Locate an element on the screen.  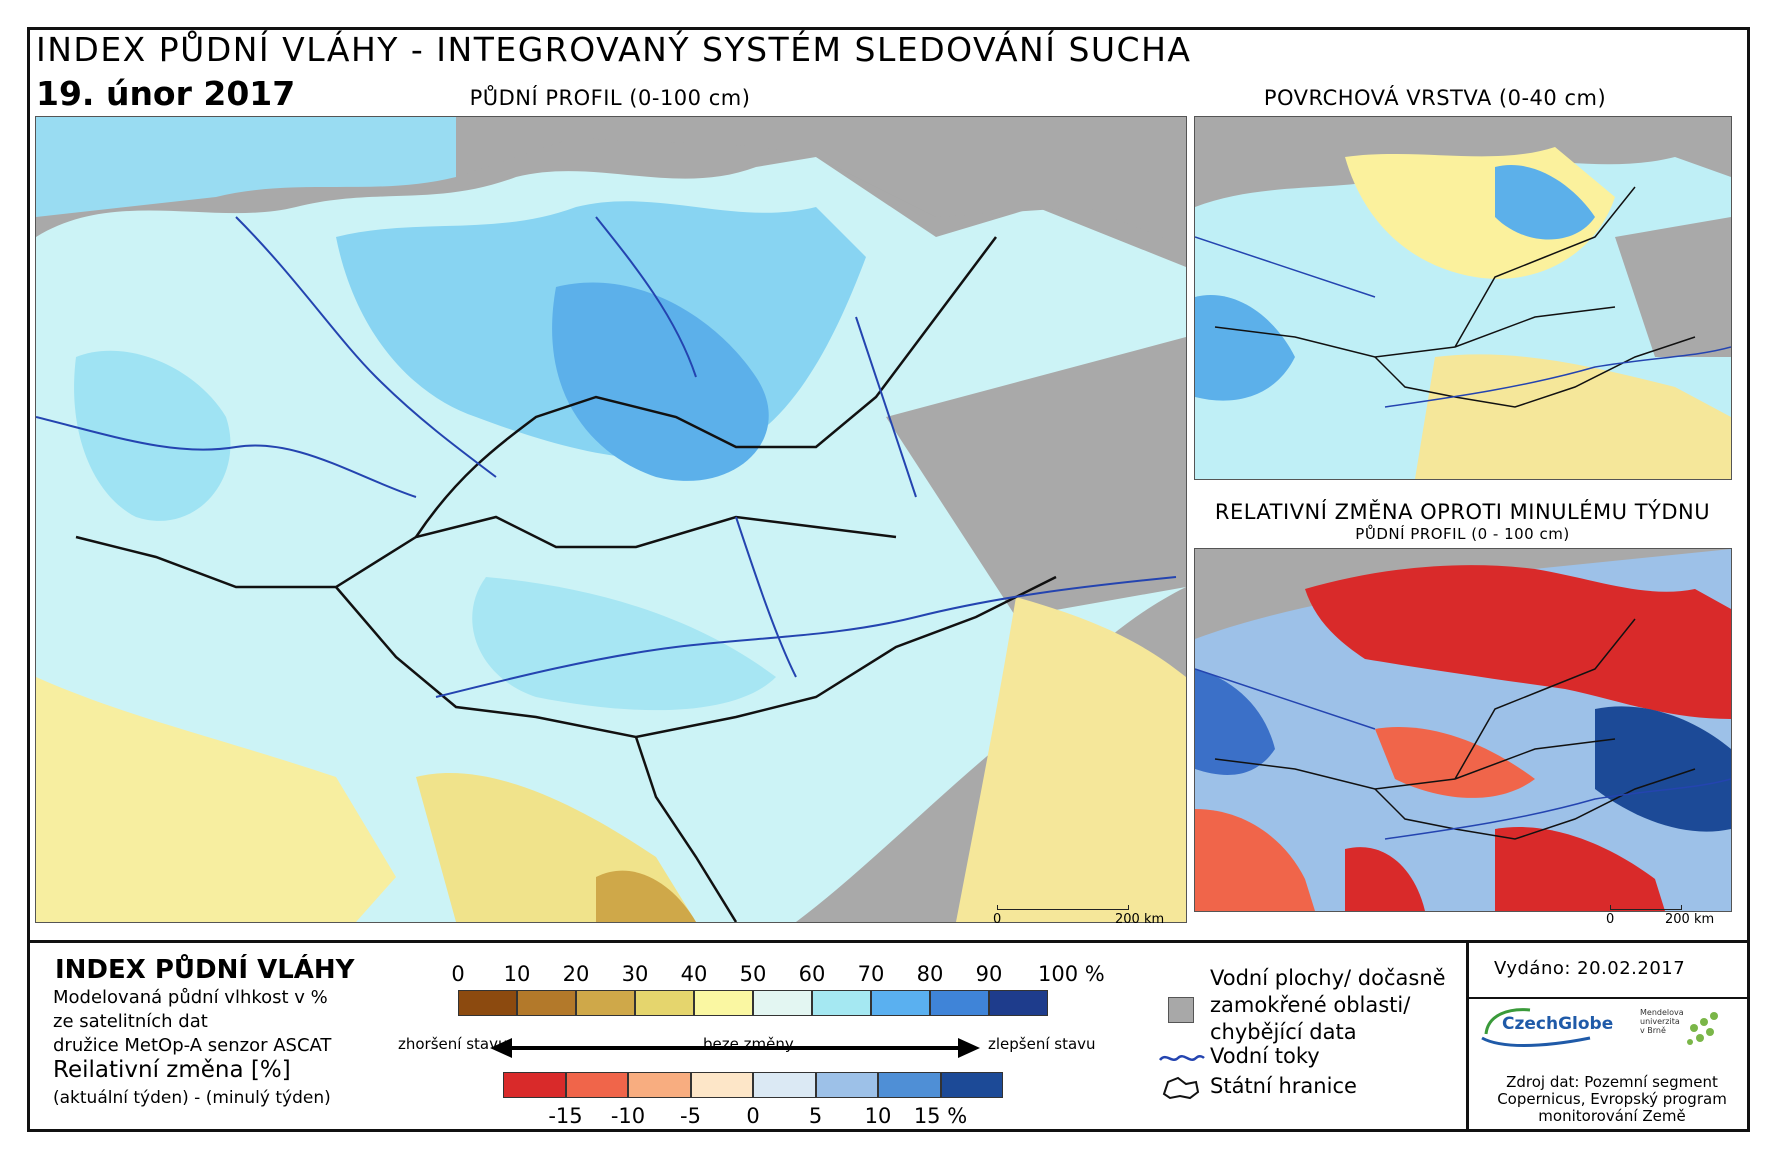
change-tick-label: 0 is located at coordinates (753, 1116).